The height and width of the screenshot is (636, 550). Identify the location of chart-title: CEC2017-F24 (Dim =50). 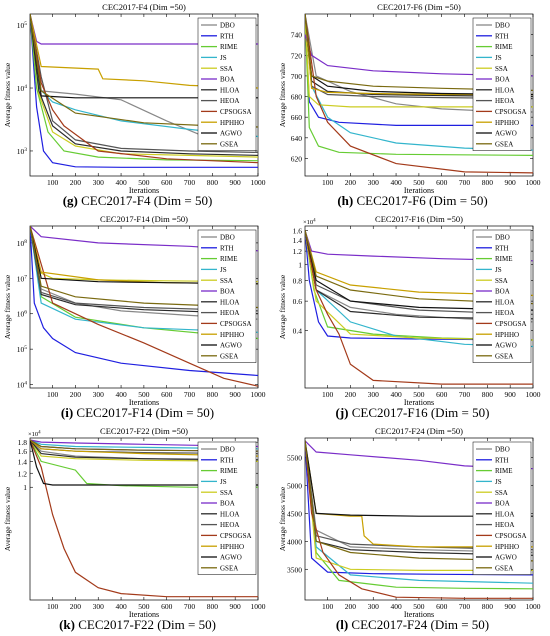
(419, 431).